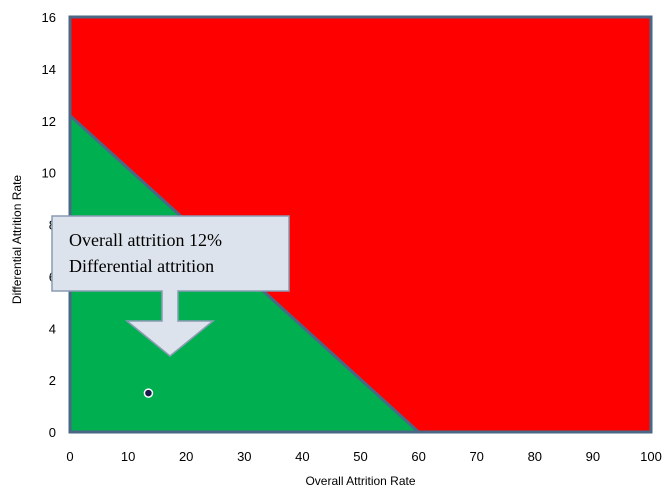  Describe the element at coordinates (148, 393) in the screenshot. I see `data-point` at that location.